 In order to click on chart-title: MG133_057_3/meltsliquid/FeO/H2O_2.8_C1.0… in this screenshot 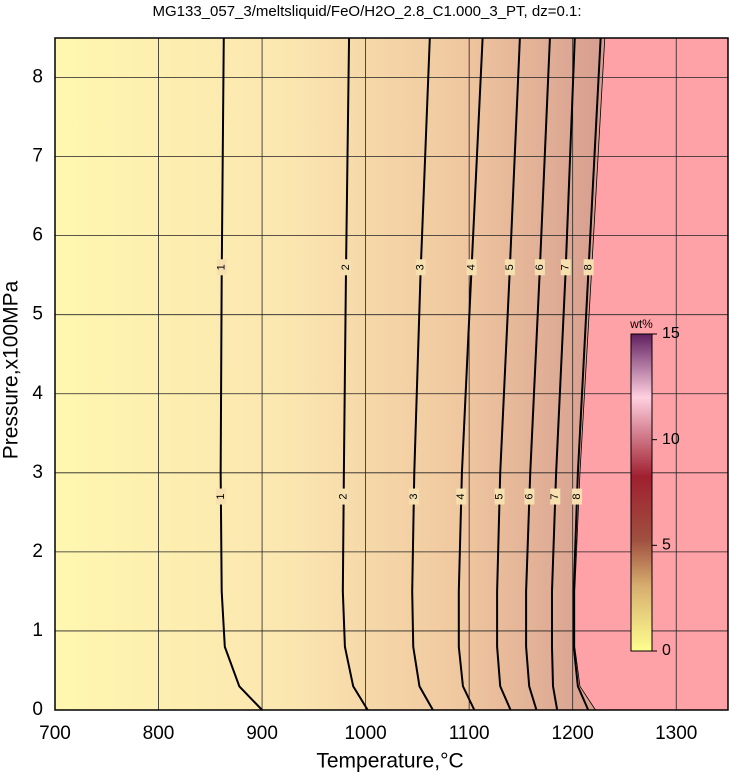, I will do `click(366, 11)`.